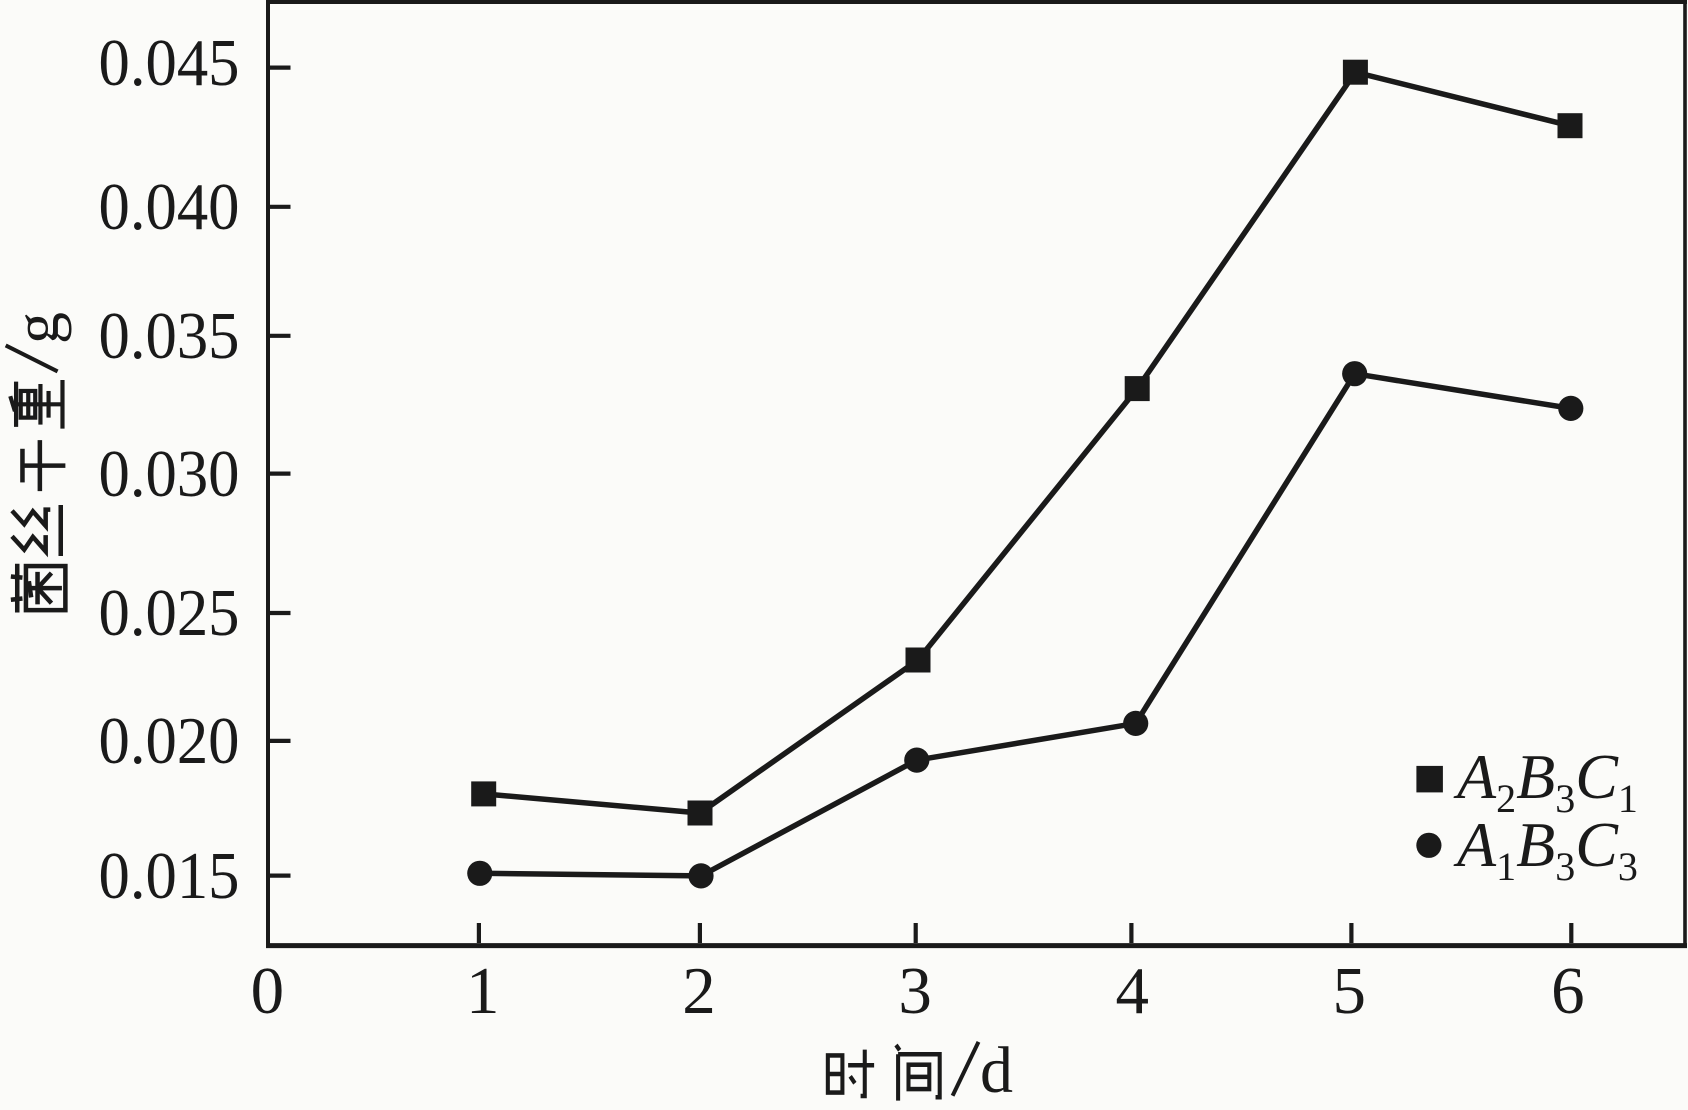 The width and height of the screenshot is (1688, 1110). I want to click on svg-text: 6, so click(1568, 991).